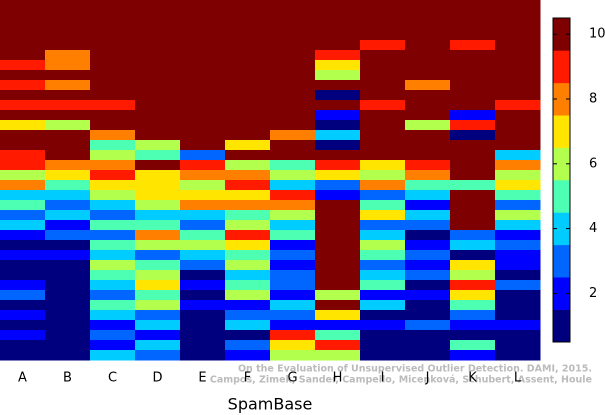 This screenshot has height=415, width=605. Describe the element at coordinates (593, 228) in the screenshot. I see `colorbar-tick-label: 4` at that location.